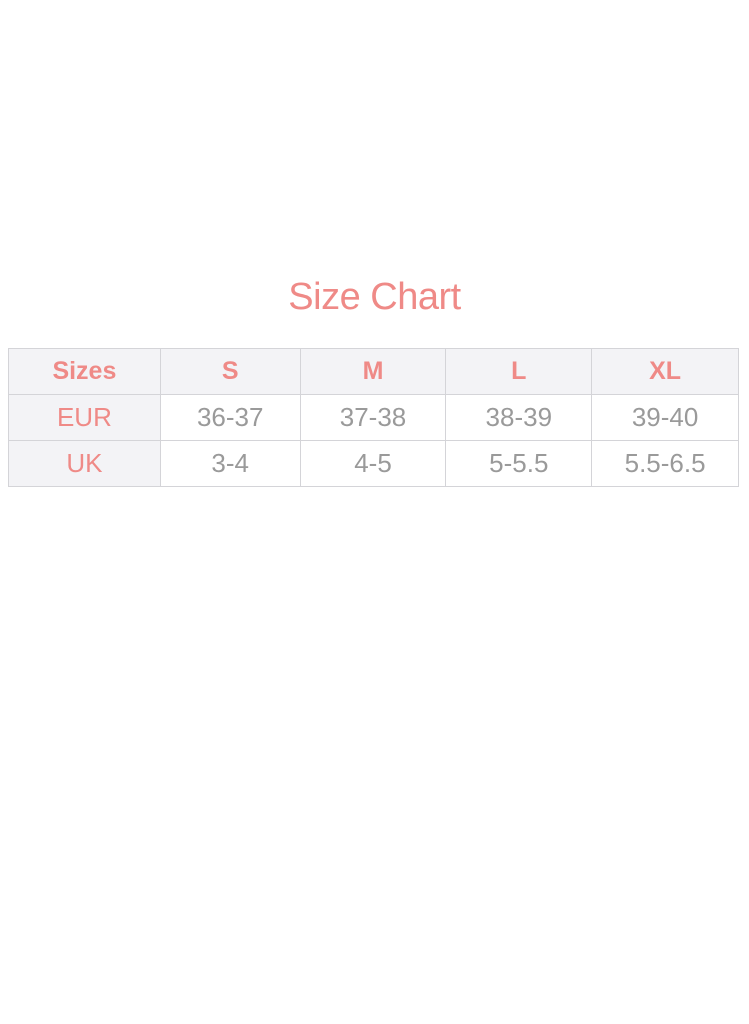 This screenshot has height=1024, width=749. Describe the element at coordinates (665, 417) in the screenshot. I see `table-cell: 39-40` at that location.